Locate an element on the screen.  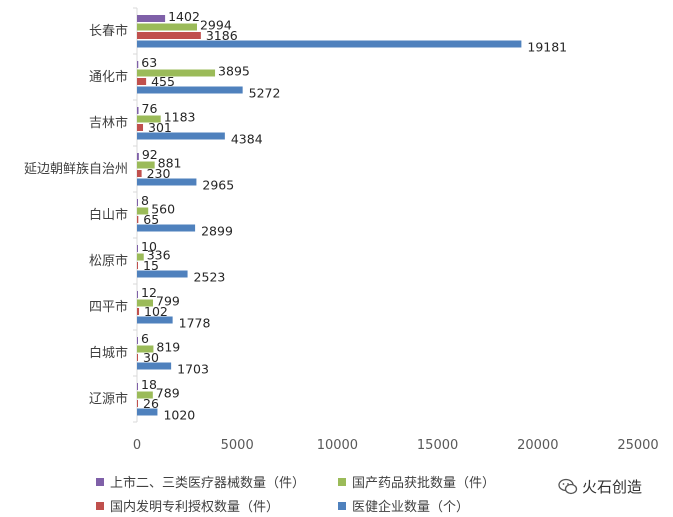
category-label: 吉林市 is located at coordinates (108, 123).